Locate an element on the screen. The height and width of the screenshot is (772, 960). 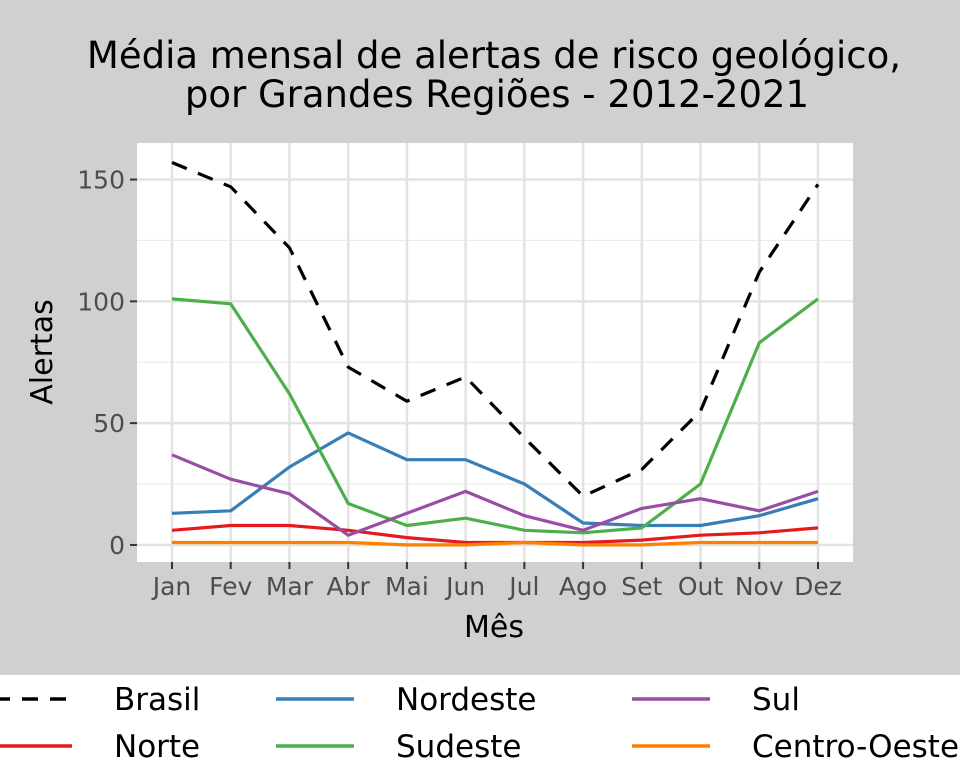
x-tick-label: Dez is located at coordinates (818, 586).